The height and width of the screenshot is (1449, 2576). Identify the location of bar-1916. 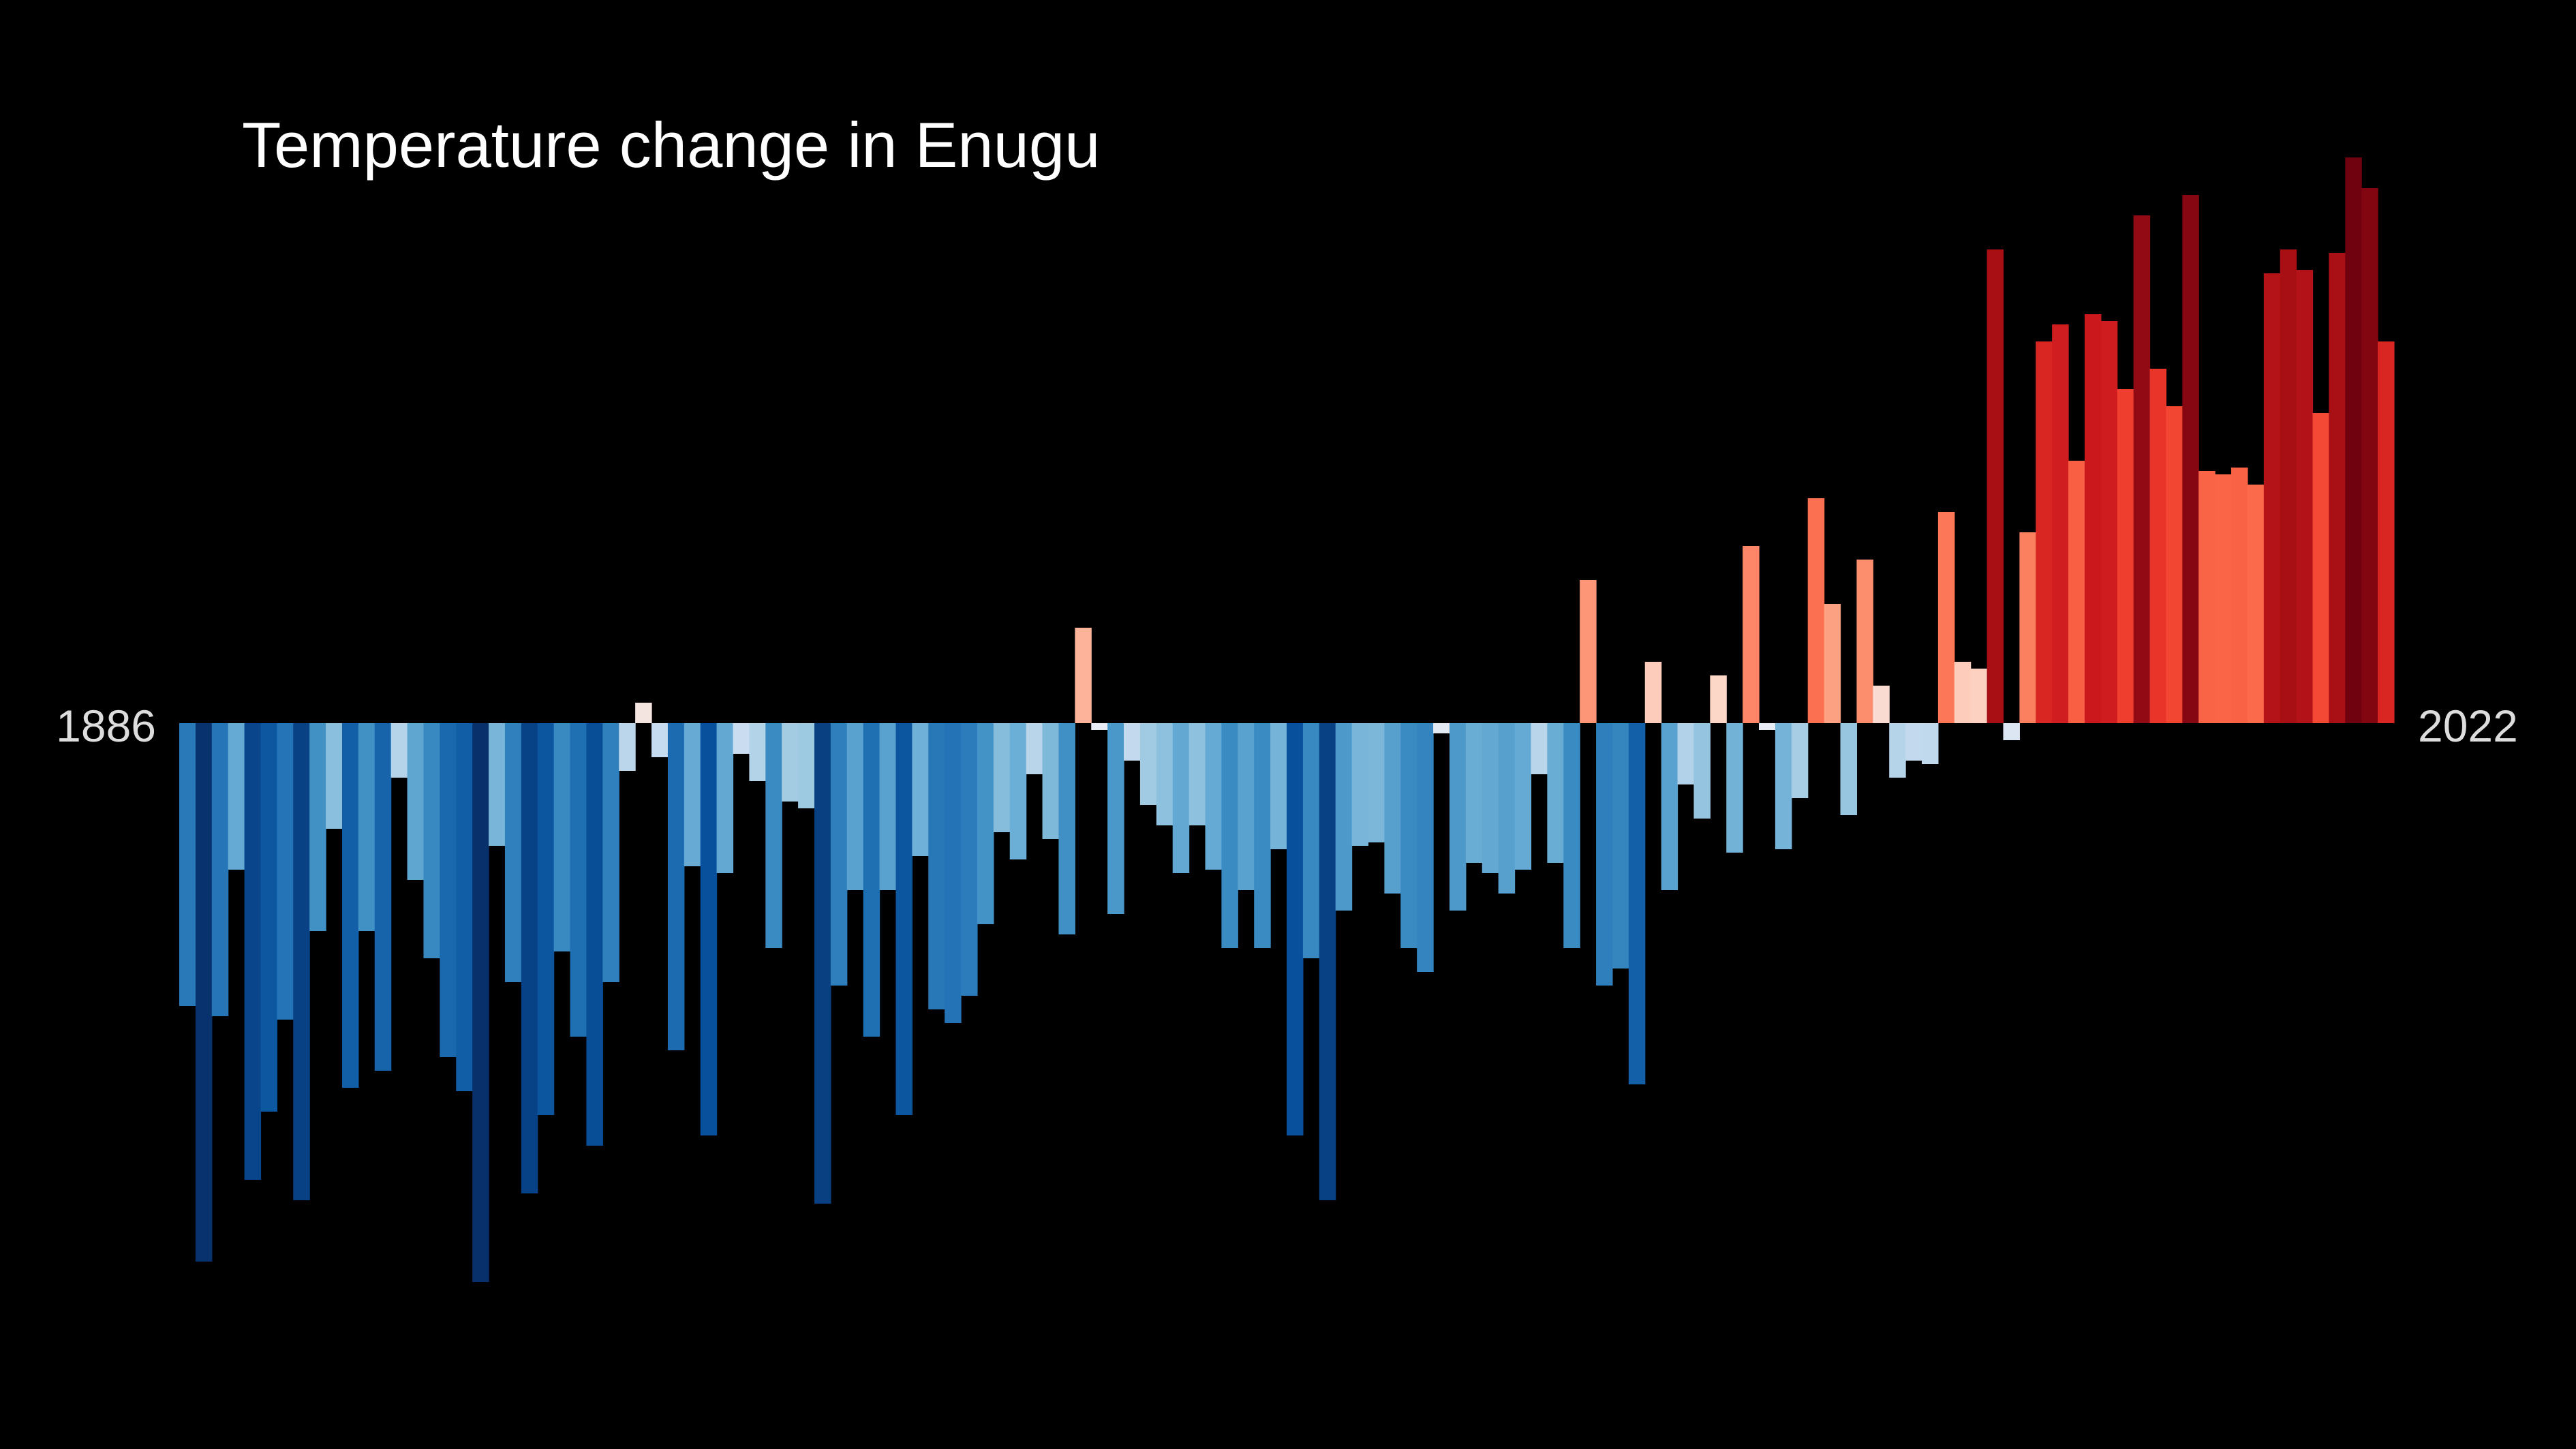
(676, 887).